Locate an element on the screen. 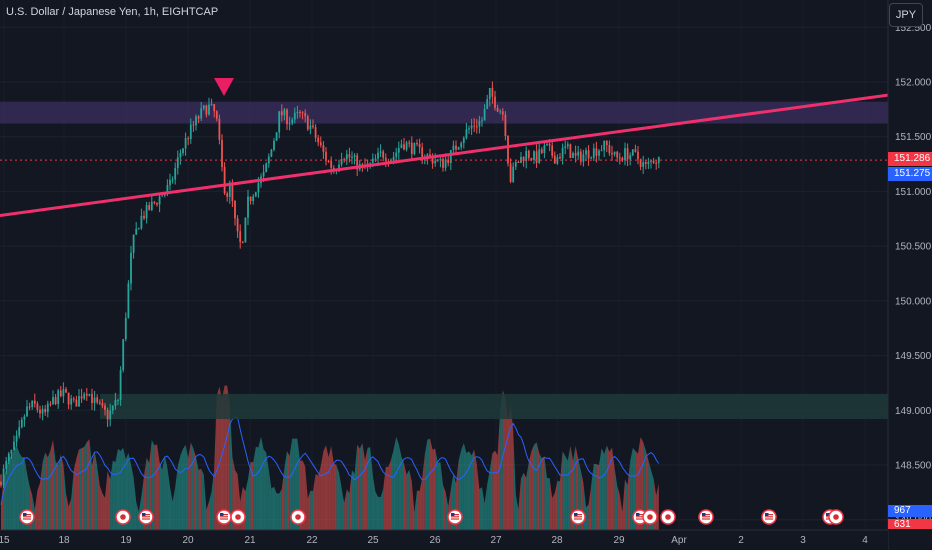 The width and height of the screenshot is (932, 550). time-tick-label: 27 is located at coordinates (496, 540).